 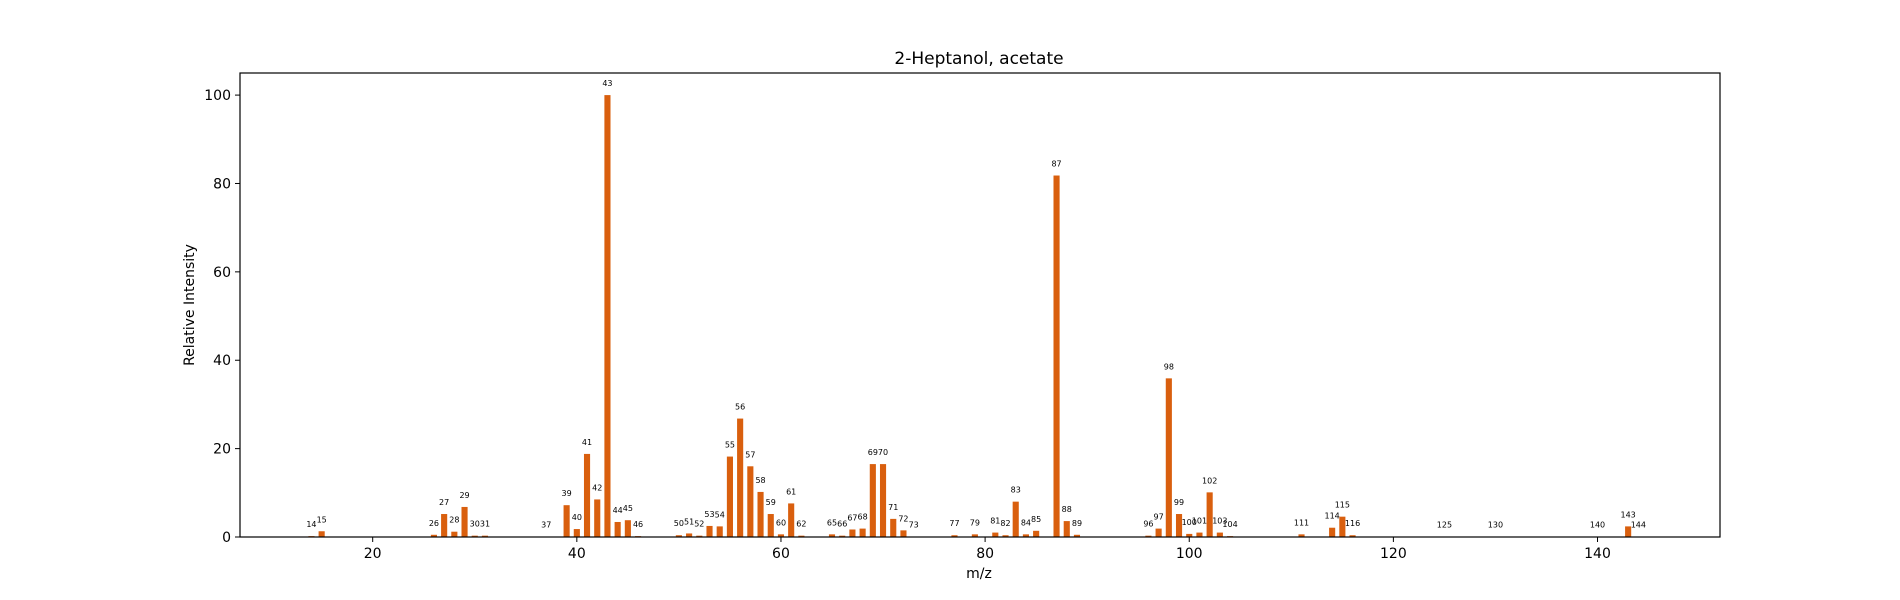 What do you see at coordinates (985, 554) in the screenshot?
I see `x-tick-label: 80` at bounding box center [985, 554].